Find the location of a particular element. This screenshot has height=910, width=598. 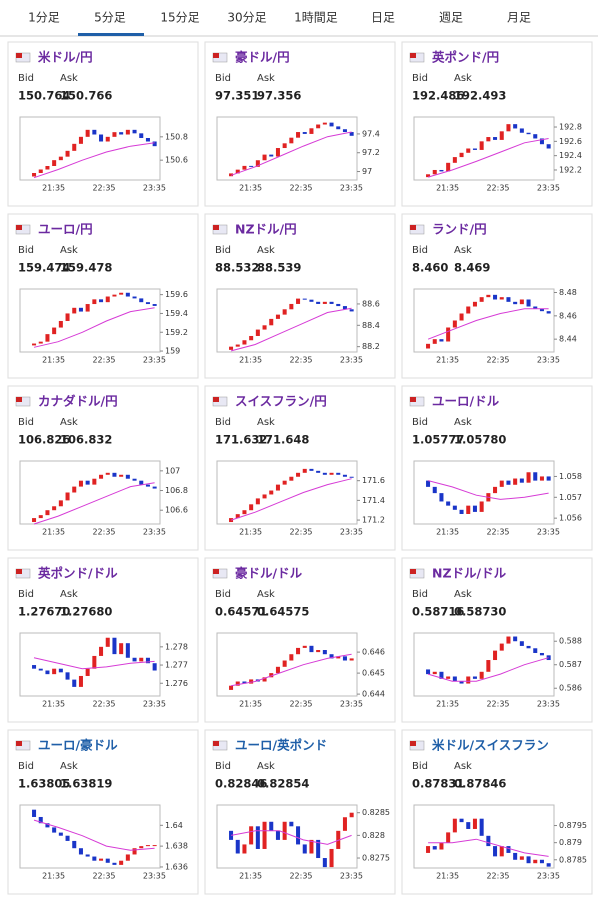

y-tick-label: 150.6 is located at coordinates (176, 160).